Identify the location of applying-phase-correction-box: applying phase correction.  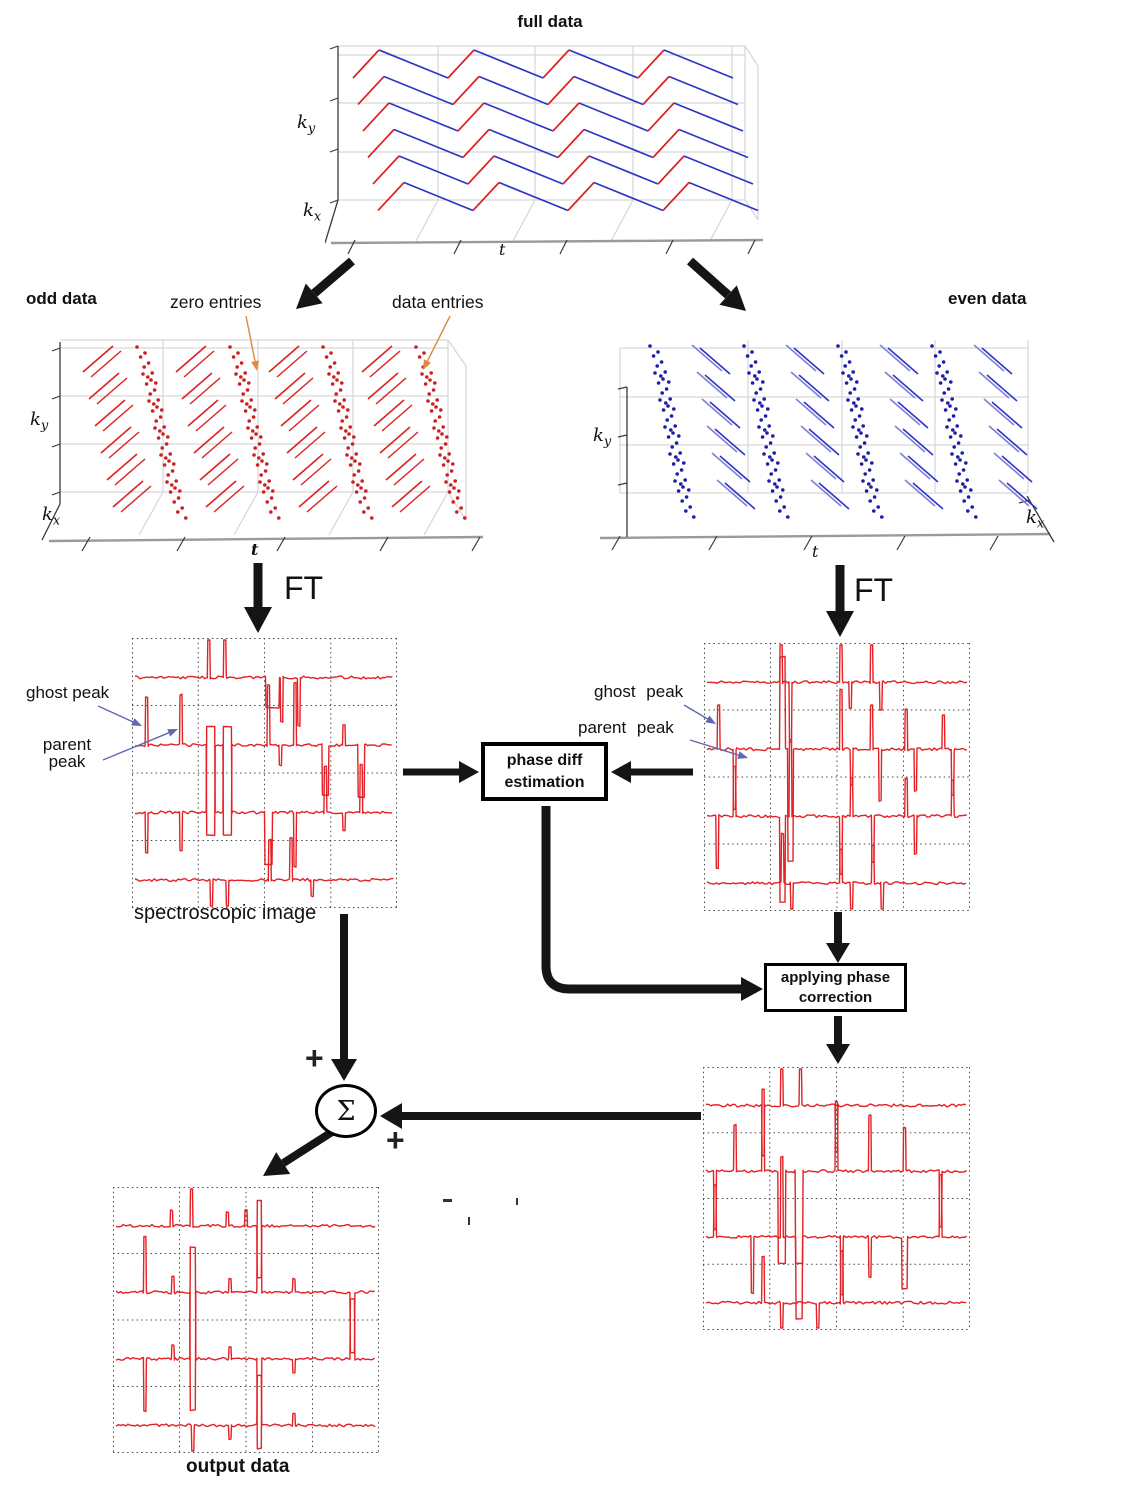
(835, 987).